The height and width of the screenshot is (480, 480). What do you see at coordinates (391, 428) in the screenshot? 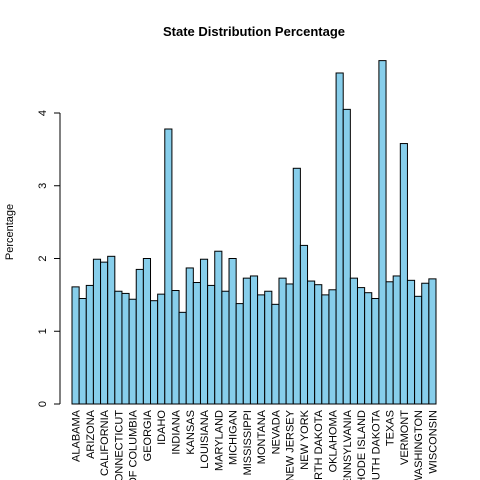
I see `x-tick-label: TEXAS` at bounding box center [391, 428].